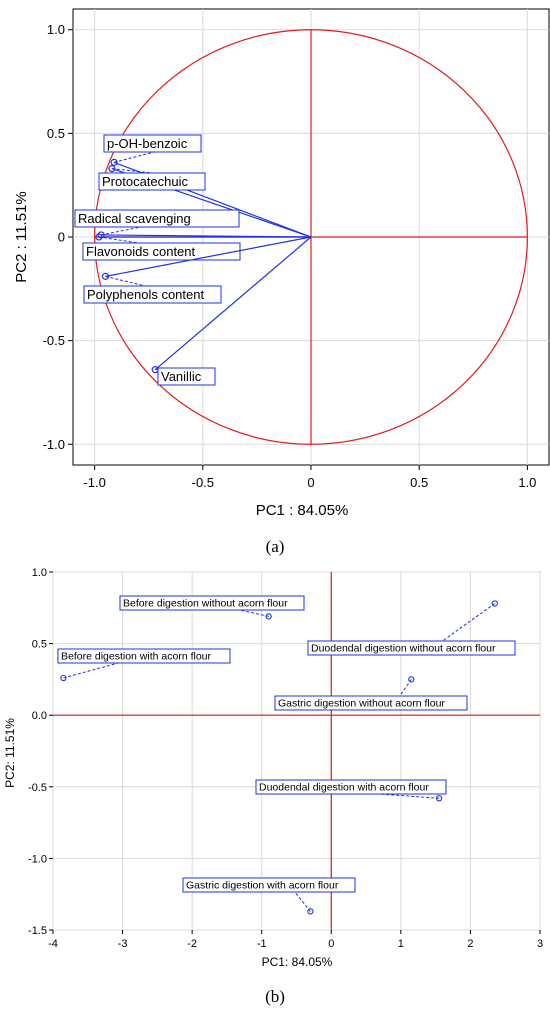  What do you see at coordinates (21, 236) in the screenshot?
I see `panel-a-y-axis-title: PC2 : 11.51%` at bounding box center [21, 236].